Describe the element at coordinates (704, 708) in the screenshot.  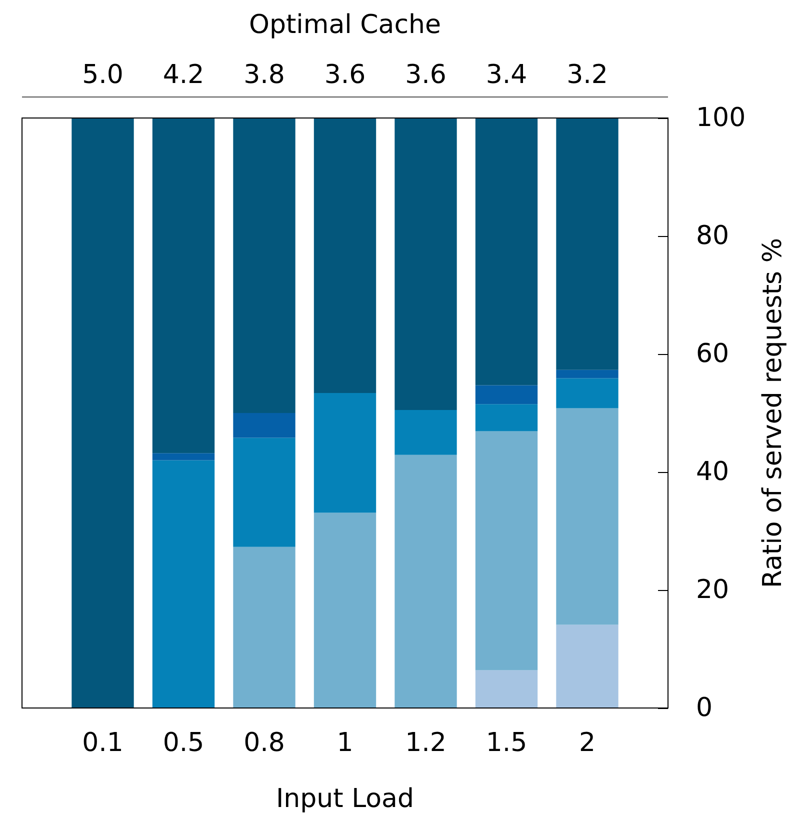
I see `y-tick-label: 0` at that location.